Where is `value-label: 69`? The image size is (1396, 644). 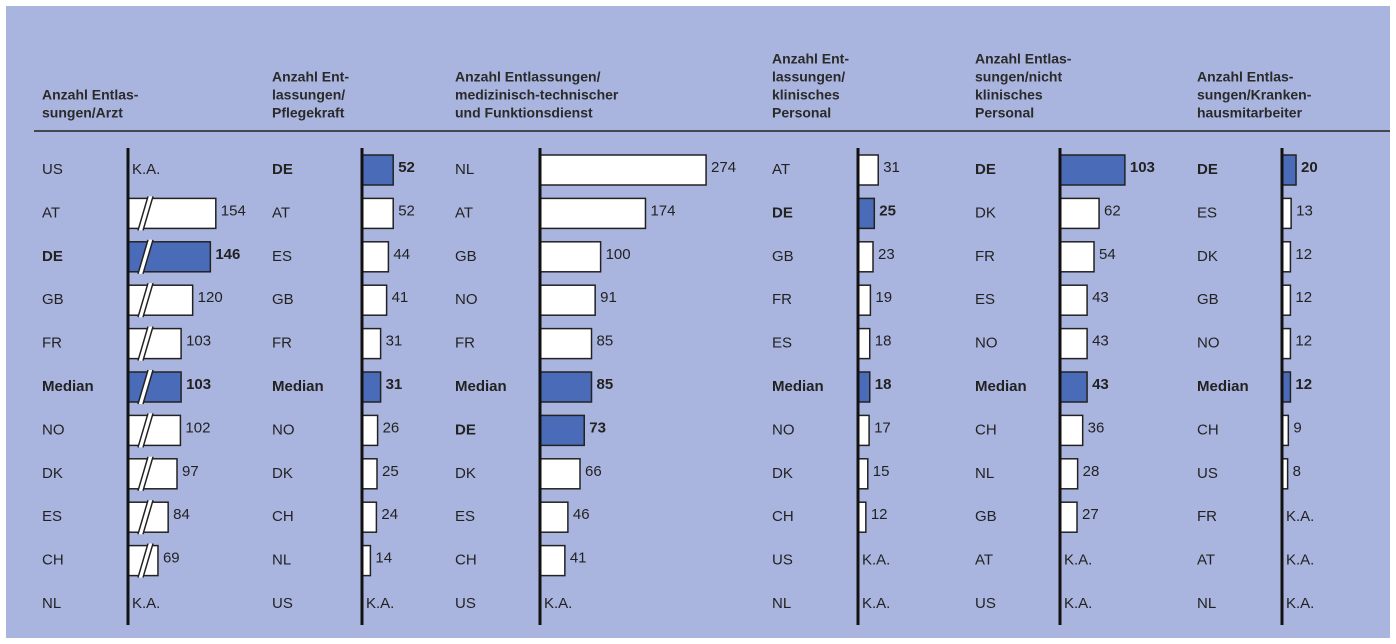 value-label: 69 is located at coordinates (171, 558).